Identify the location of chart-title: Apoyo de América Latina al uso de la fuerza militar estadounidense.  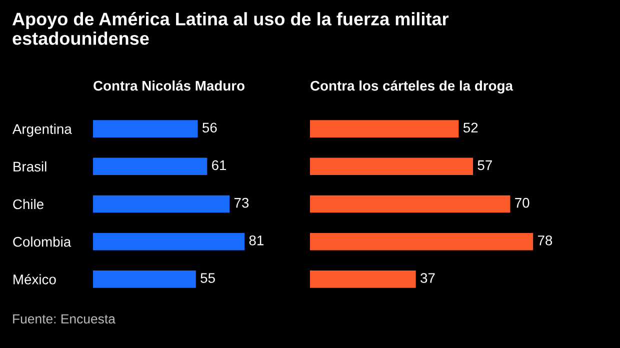
(230, 28).